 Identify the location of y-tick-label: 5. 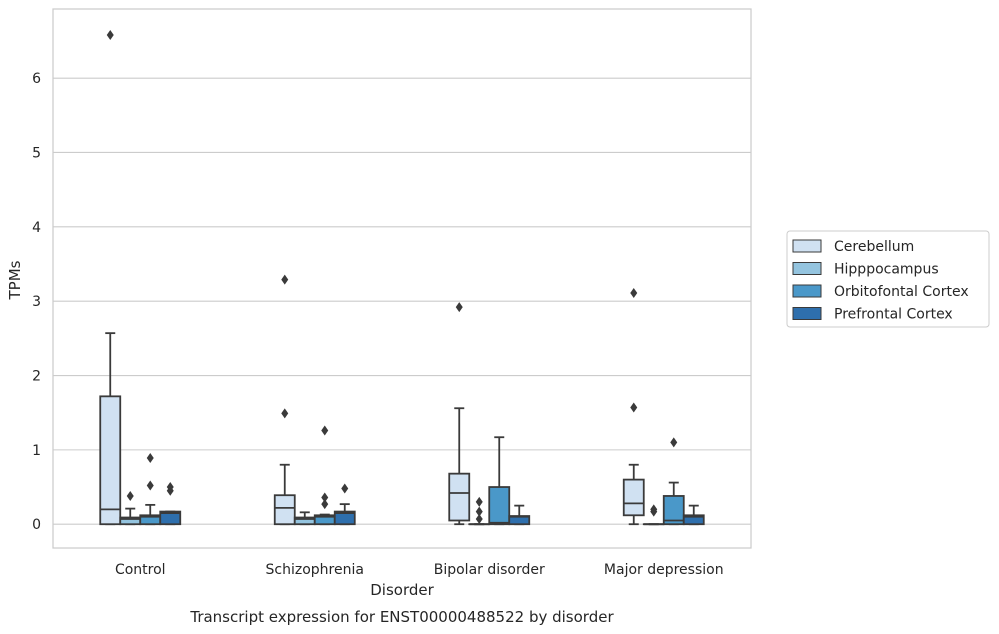
(36, 153).